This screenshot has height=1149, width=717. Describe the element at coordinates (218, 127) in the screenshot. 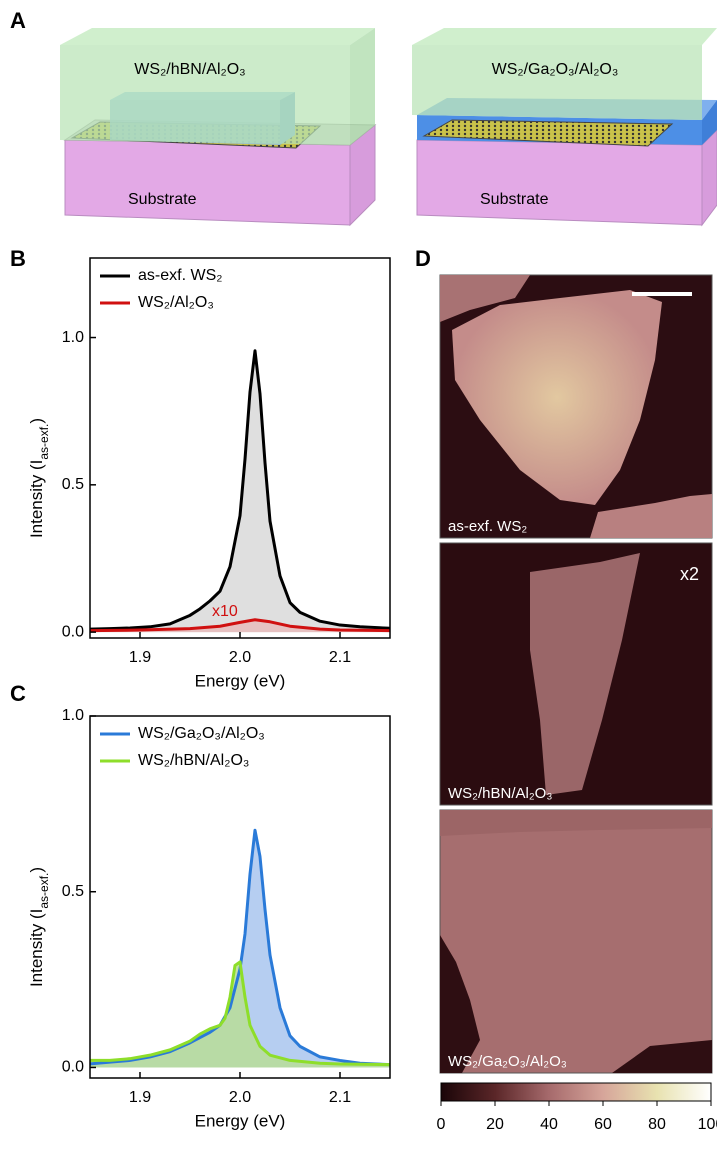

I see `structure-left` at that location.